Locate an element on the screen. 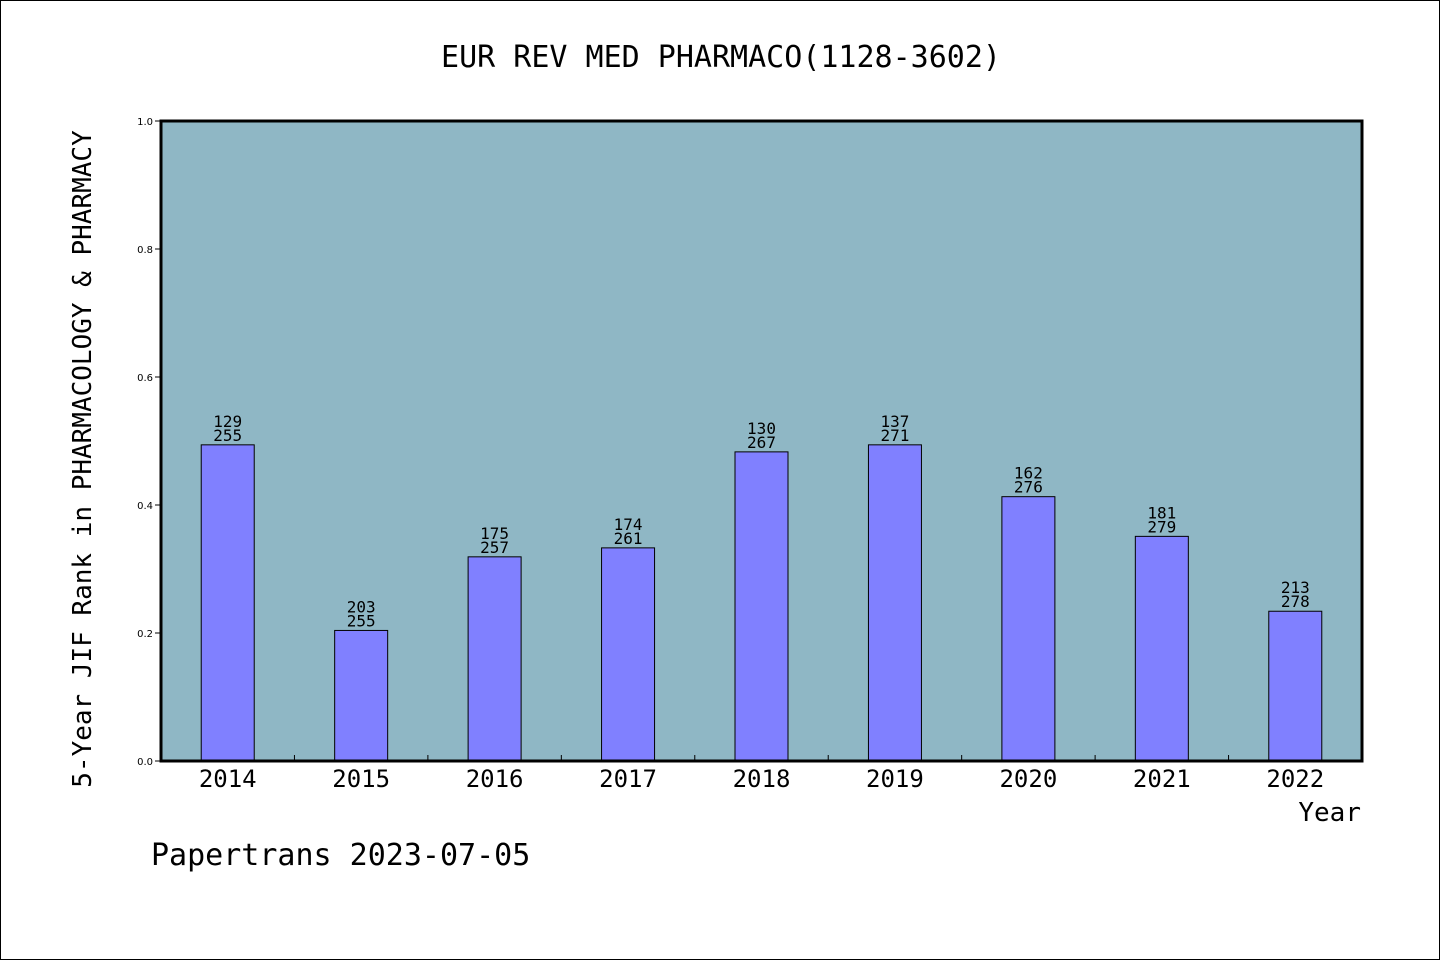 This screenshot has width=1440, height=961. bar-label-rank: 175 is located at coordinates (494, 533).